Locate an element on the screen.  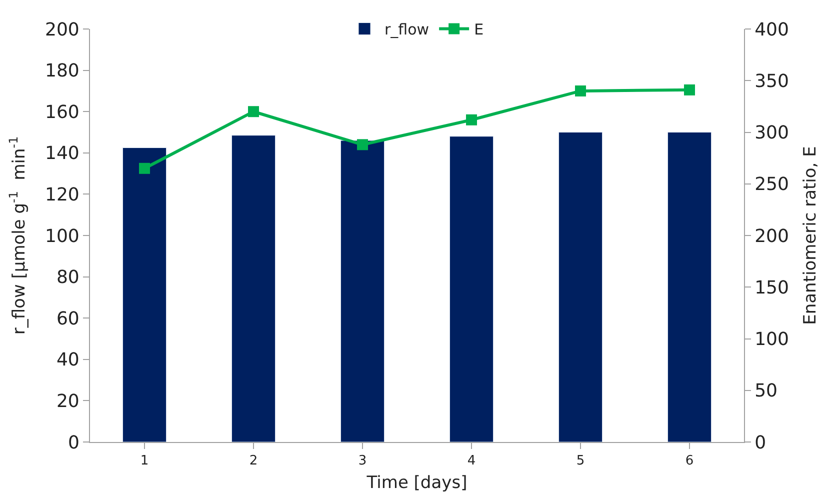
y2-tick-label: 350 is located at coordinates (771, 81).